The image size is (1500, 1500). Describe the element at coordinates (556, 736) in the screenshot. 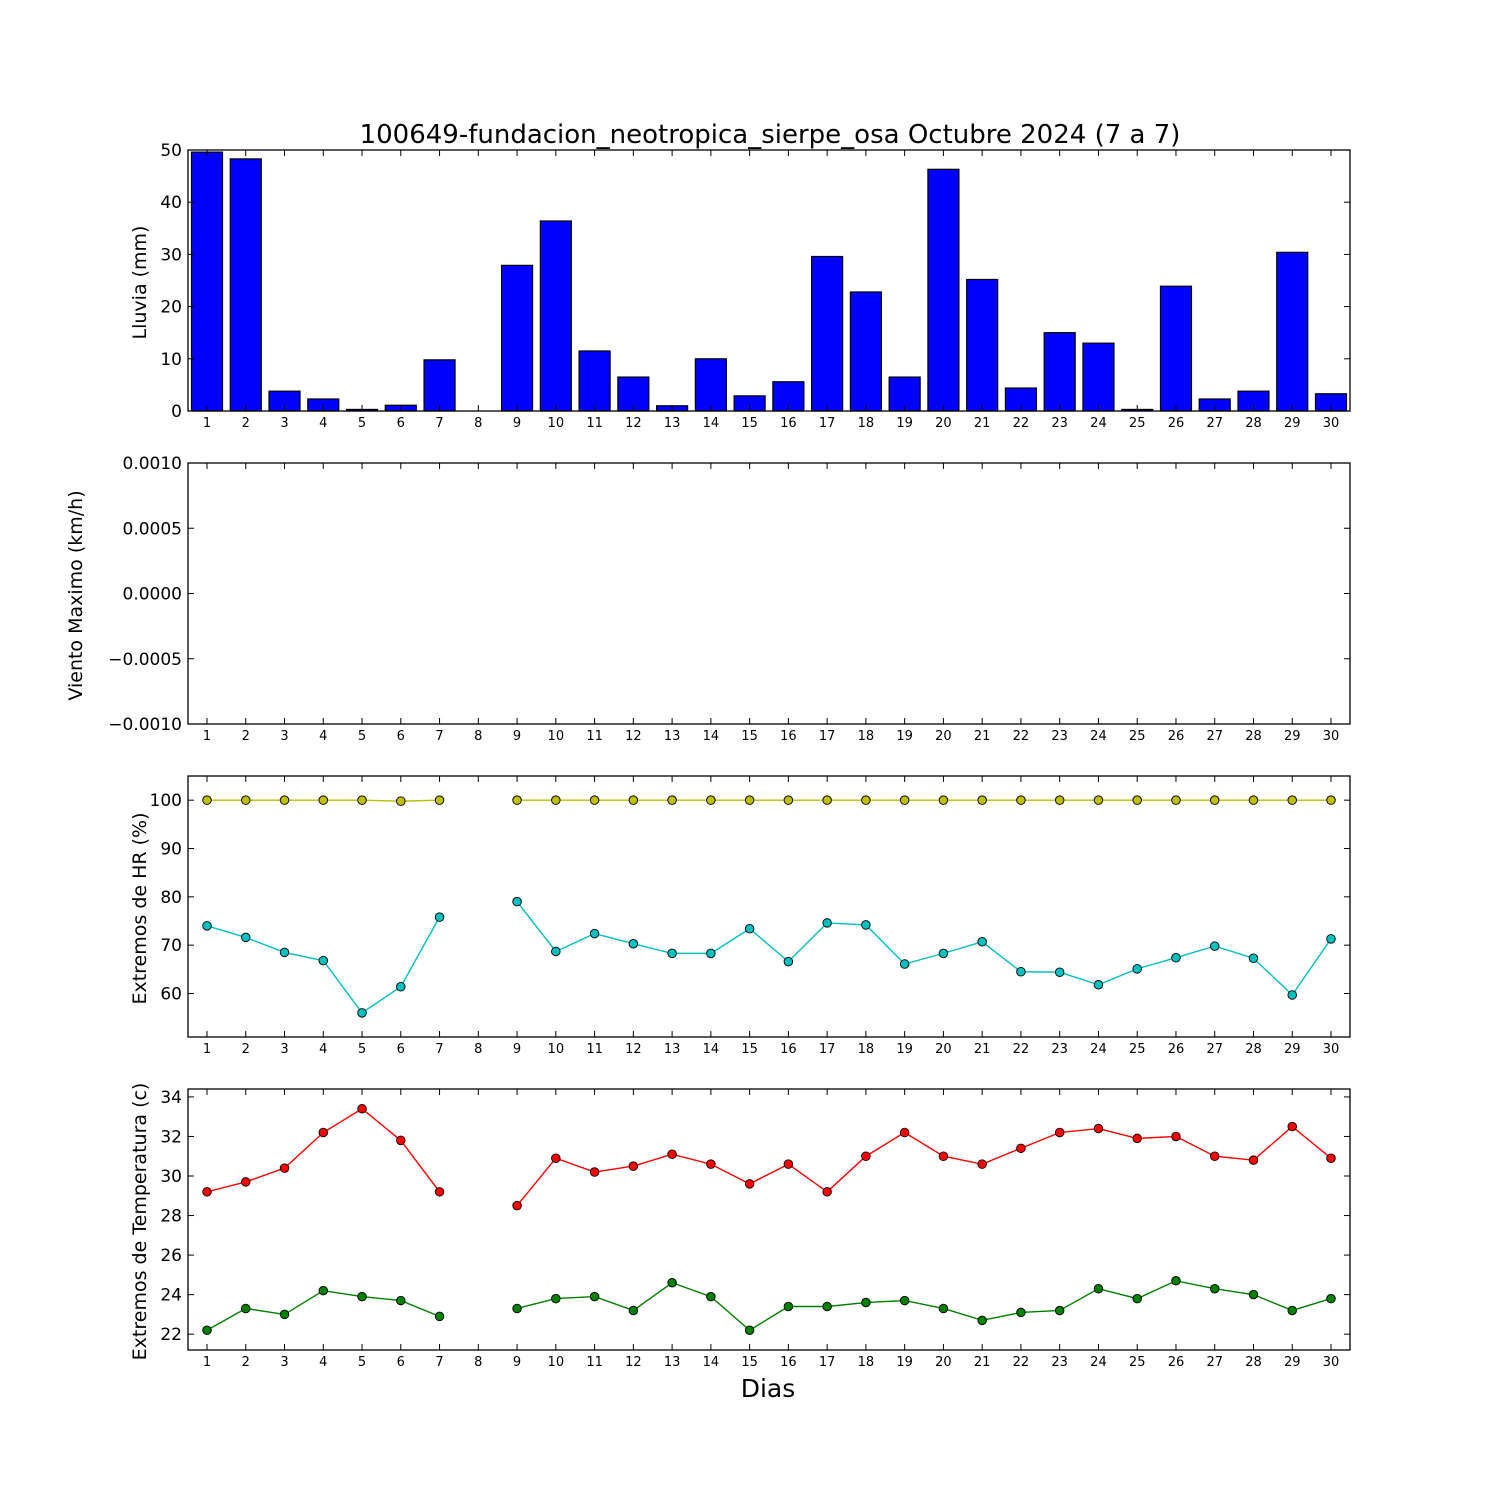

I see `wind-x-tick-label: 10` at that location.